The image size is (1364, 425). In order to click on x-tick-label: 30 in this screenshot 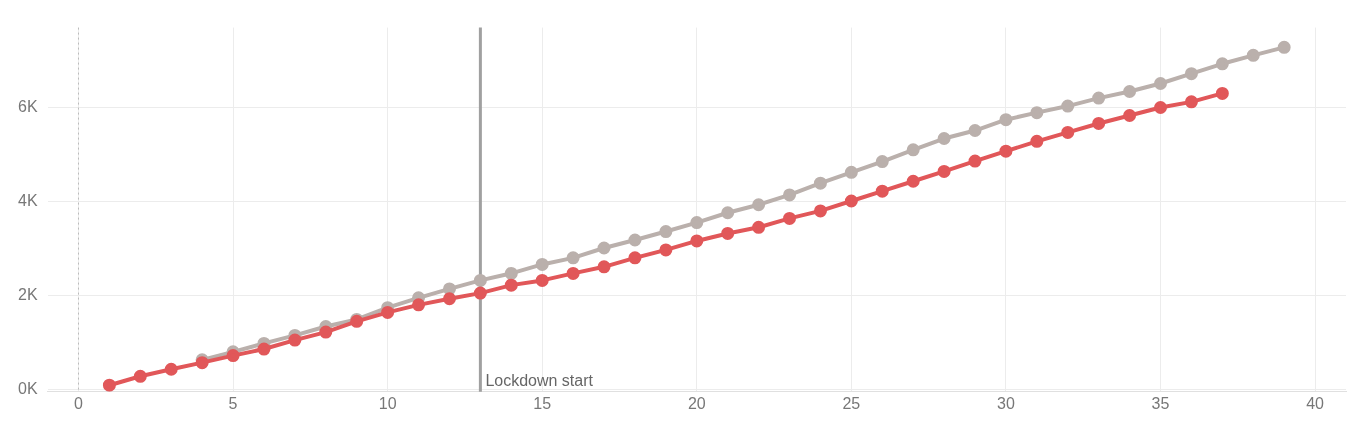, I will do `click(1006, 403)`.